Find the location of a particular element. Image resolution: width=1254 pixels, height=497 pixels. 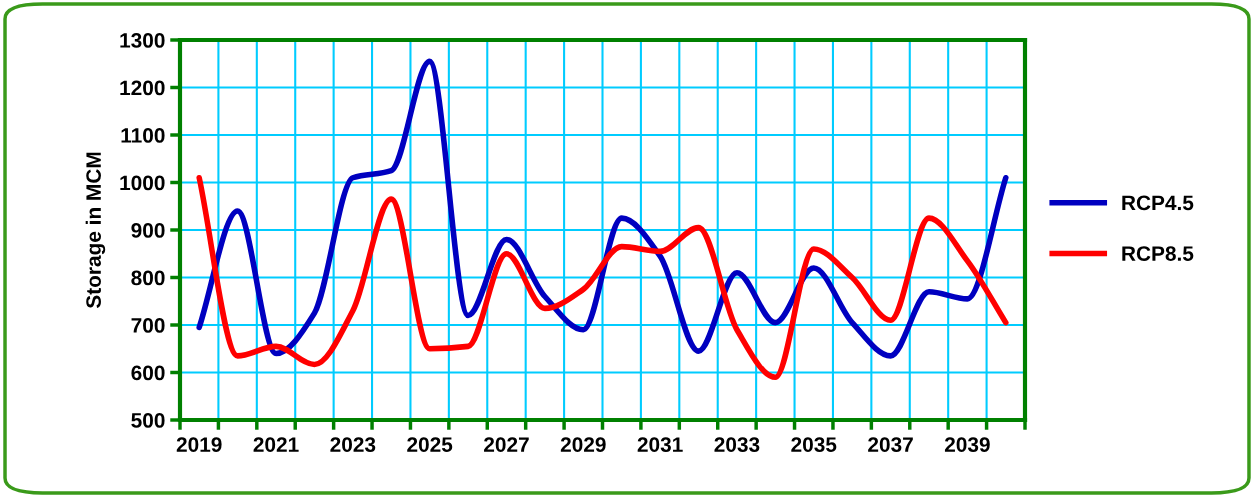

y-tick-label: 1000 is located at coordinates (142, 183).